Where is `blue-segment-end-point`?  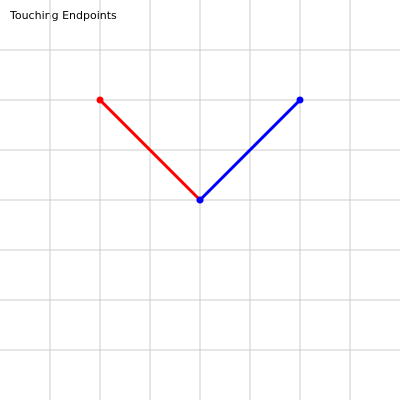 blue-segment-end-point is located at coordinates (300, 100).